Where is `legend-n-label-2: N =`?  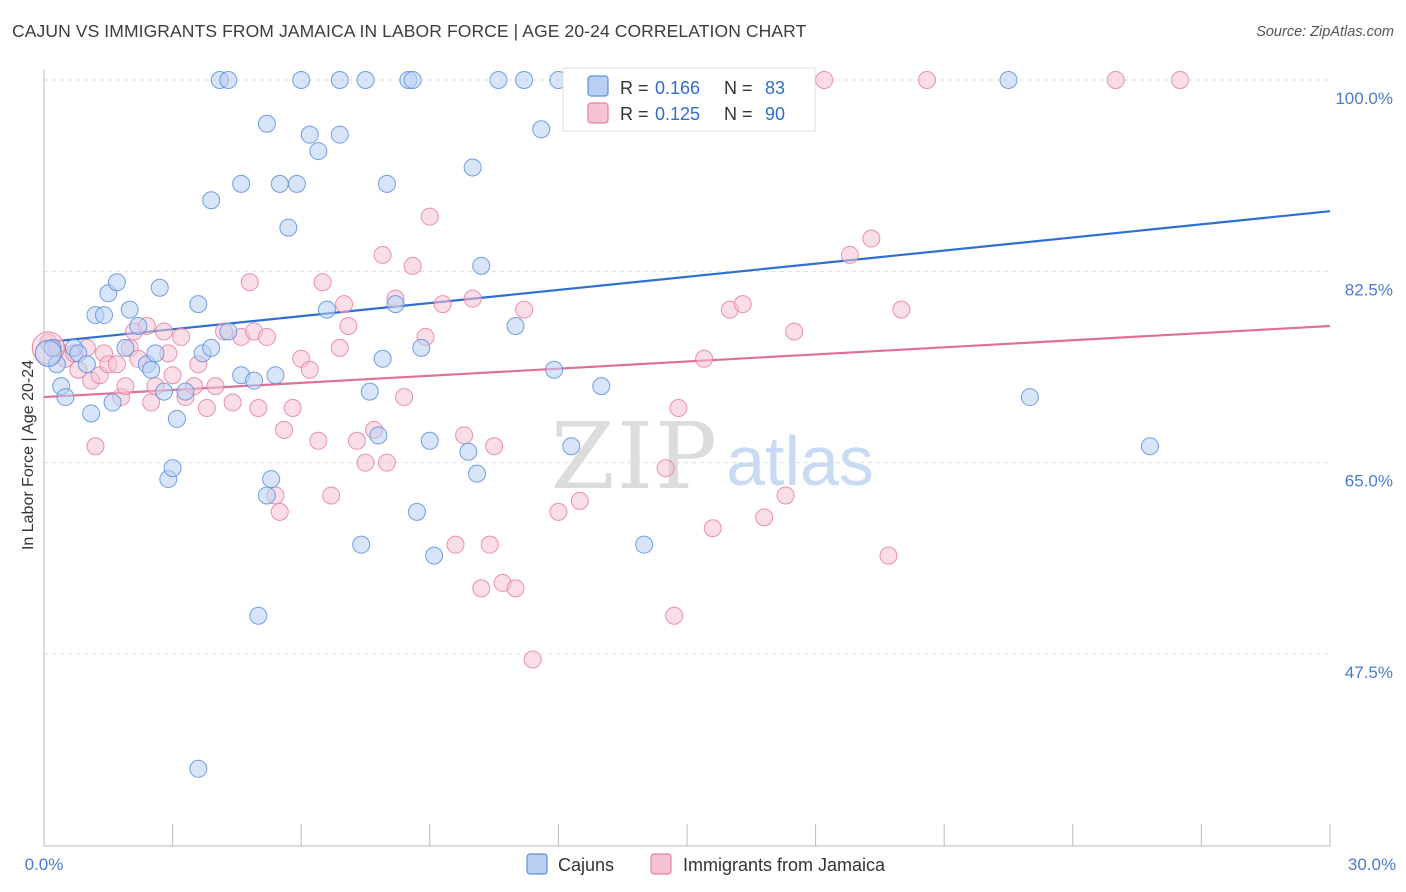 legend-n-label-2: N = is located at coordinates (738, 114).